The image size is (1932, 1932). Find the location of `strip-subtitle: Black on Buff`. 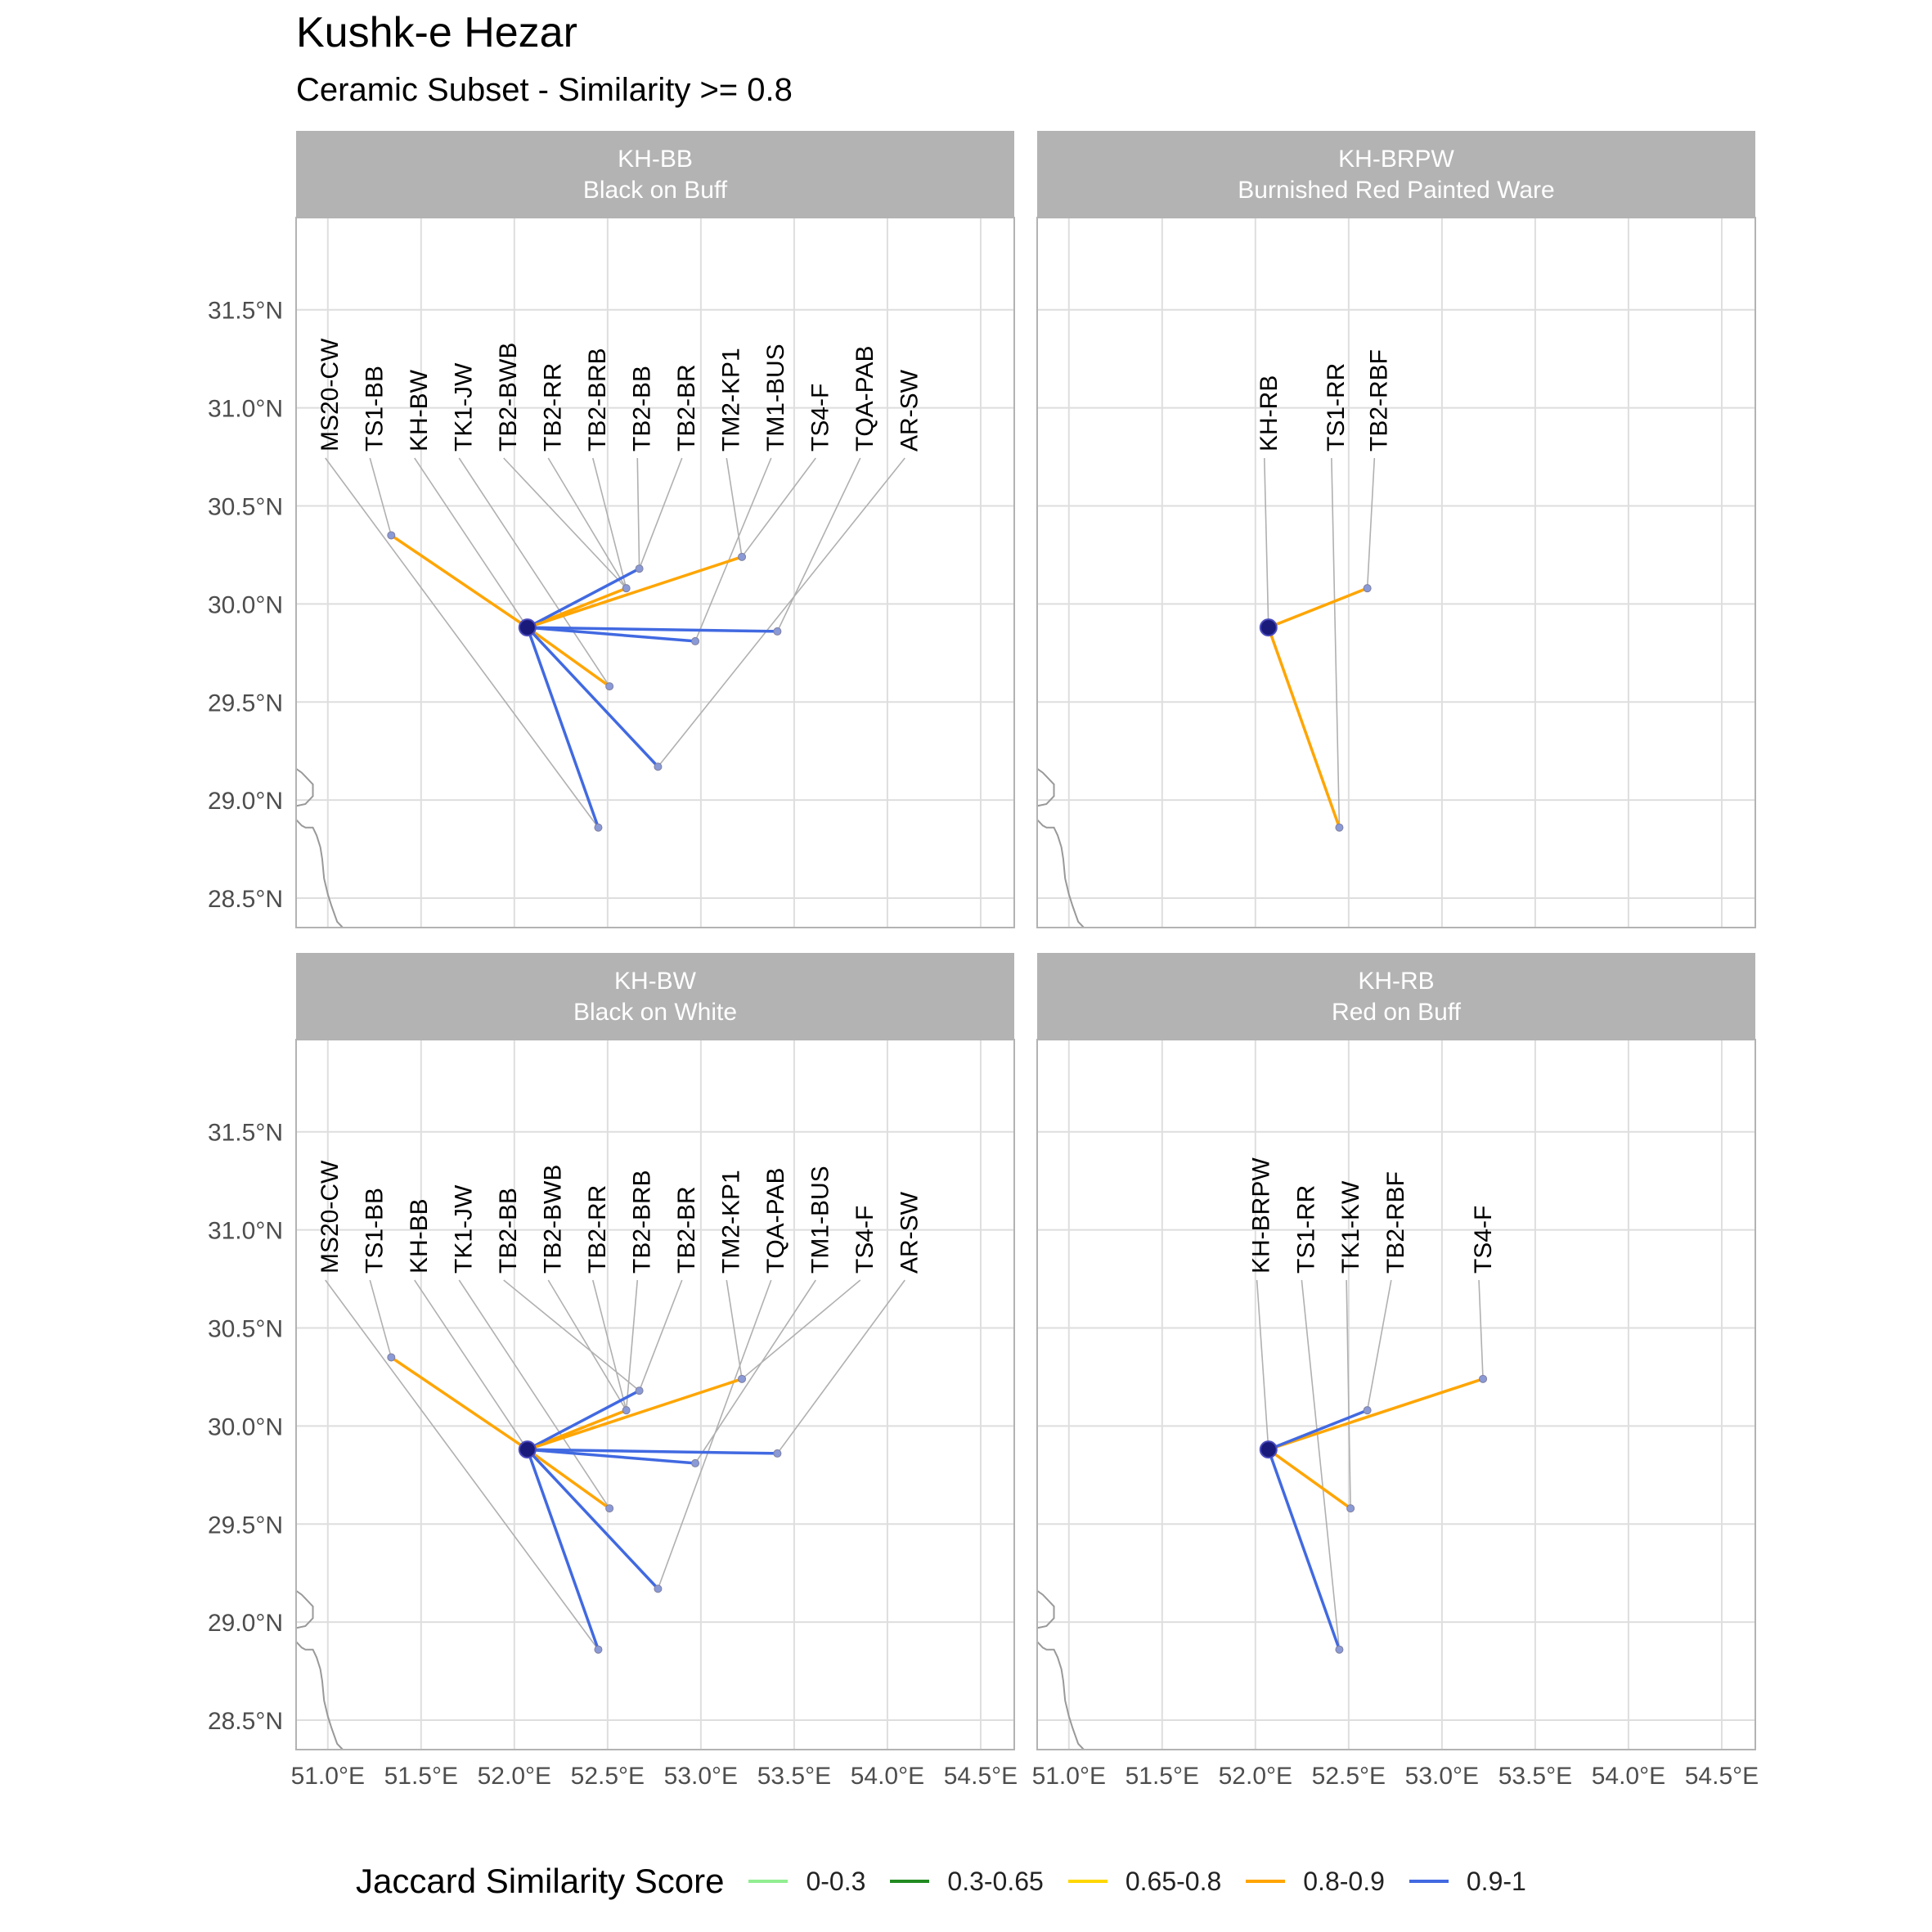

strip-subtitle: Black on Buff is located at coordinates (656, 191).